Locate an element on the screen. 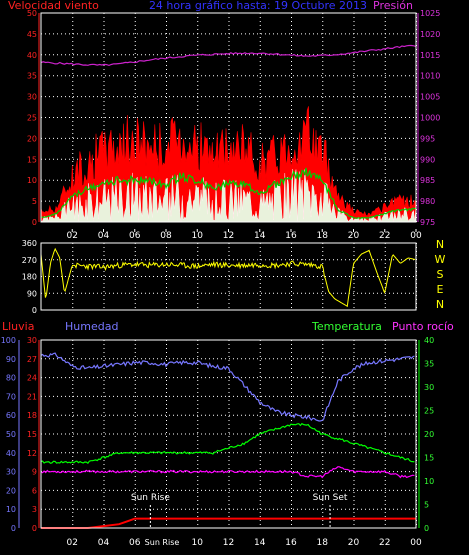  rain-y-tick-label: 21 is located at coordinates (32, 396).